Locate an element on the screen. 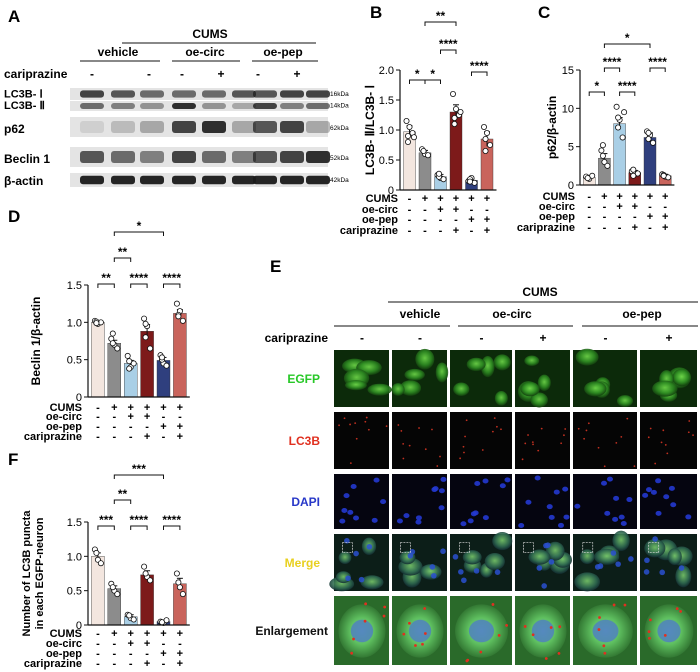  blot-strip is located at coordinates (199, 106).